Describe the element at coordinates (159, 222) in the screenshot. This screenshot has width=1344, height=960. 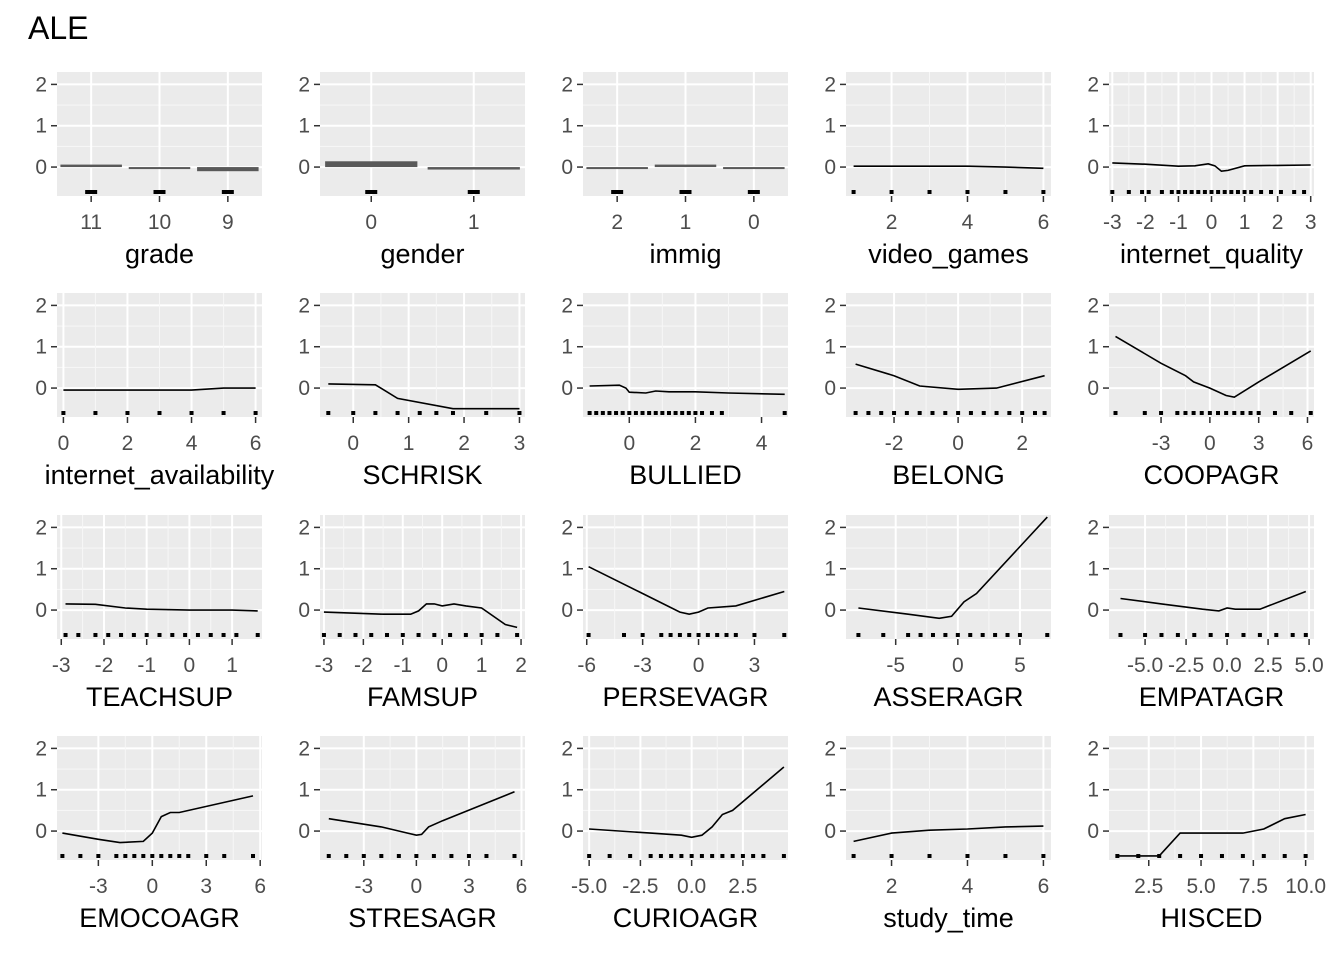
I see `x-tick-label: 10` at that location.